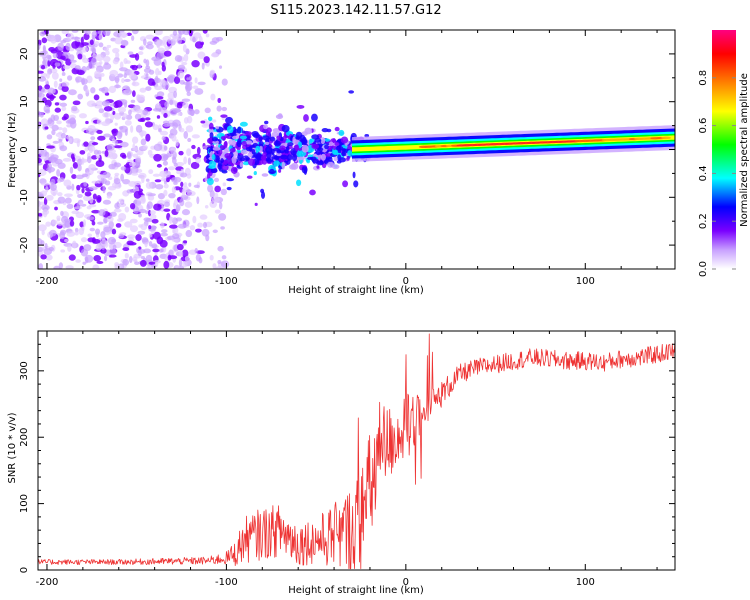  Describe the element at coordinates (717, 173) in the screenshot. I see `colorbar-ticks: 0.0 0.2 0.4 0.6 0.8` at that location.